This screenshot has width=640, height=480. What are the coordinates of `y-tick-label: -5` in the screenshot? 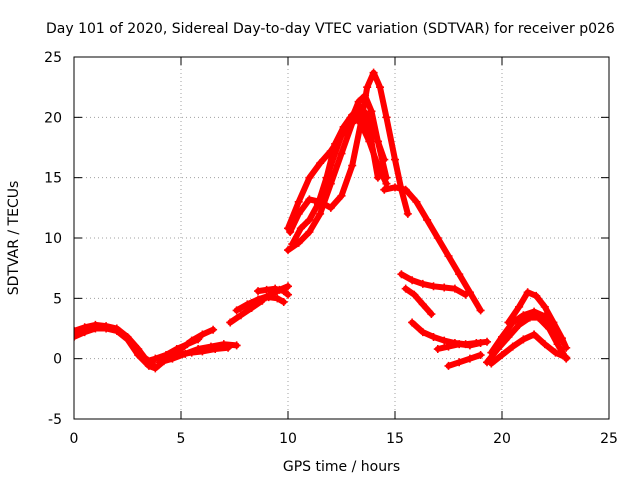 It's located at (55, 420).